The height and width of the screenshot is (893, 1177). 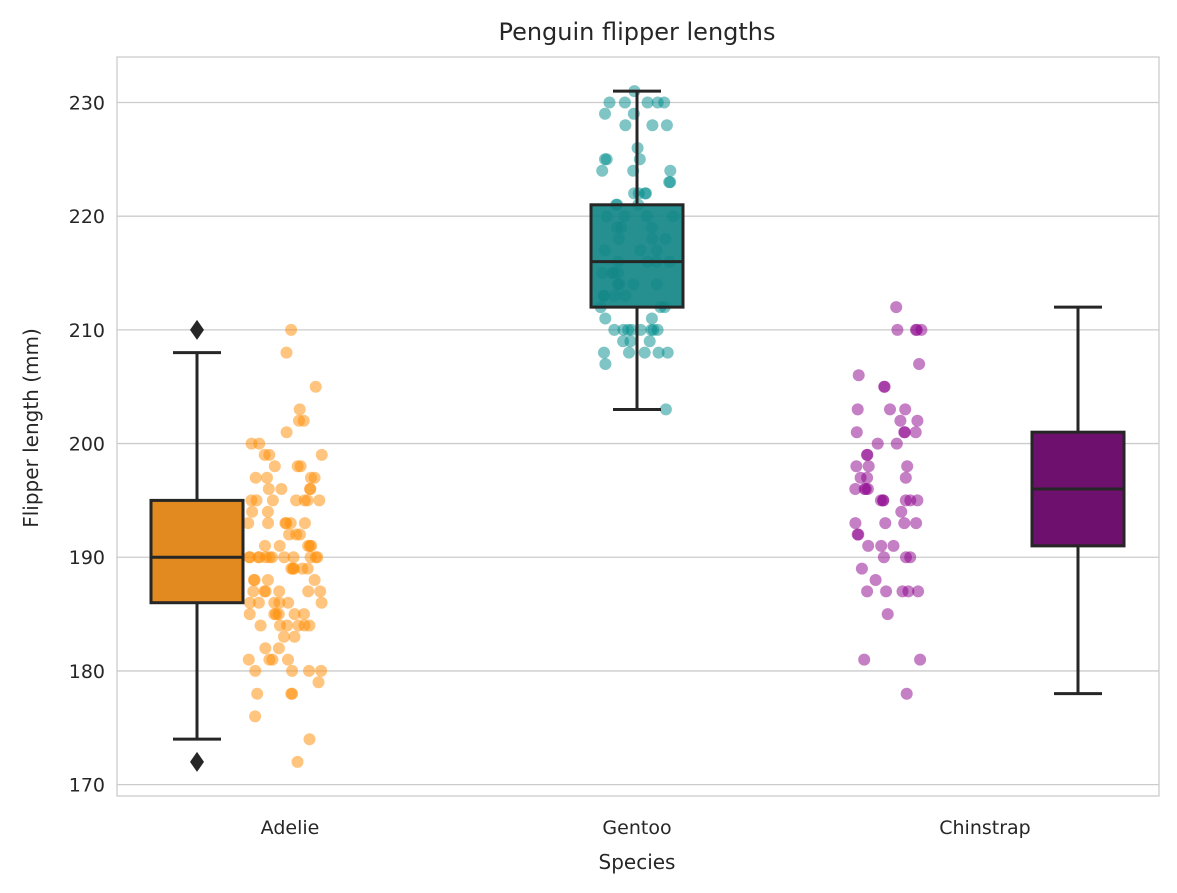 I want to click on y-tick-labels: 170 180 190 200 210 220 230, so click(x=87, y=444).